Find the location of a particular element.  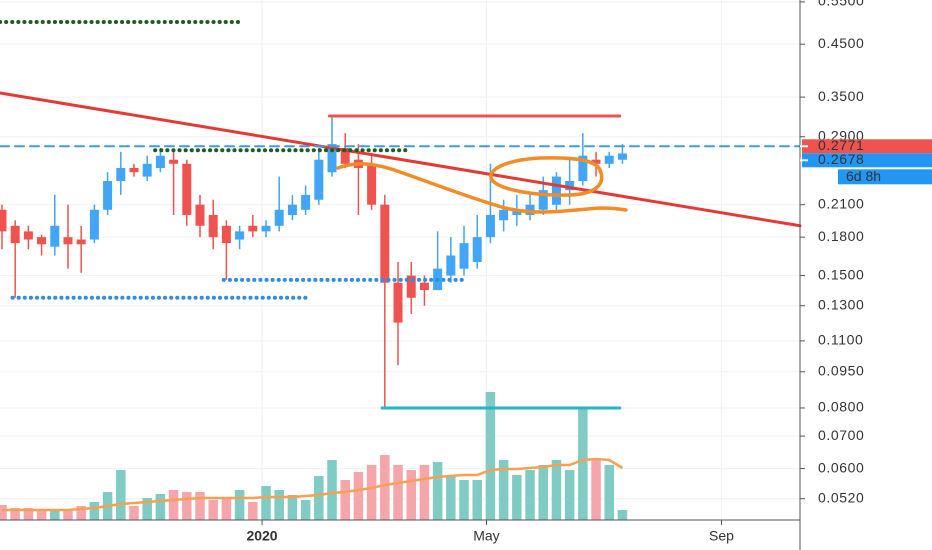

y-tick-label: 0.2100 is located at coordinates (841, 203).